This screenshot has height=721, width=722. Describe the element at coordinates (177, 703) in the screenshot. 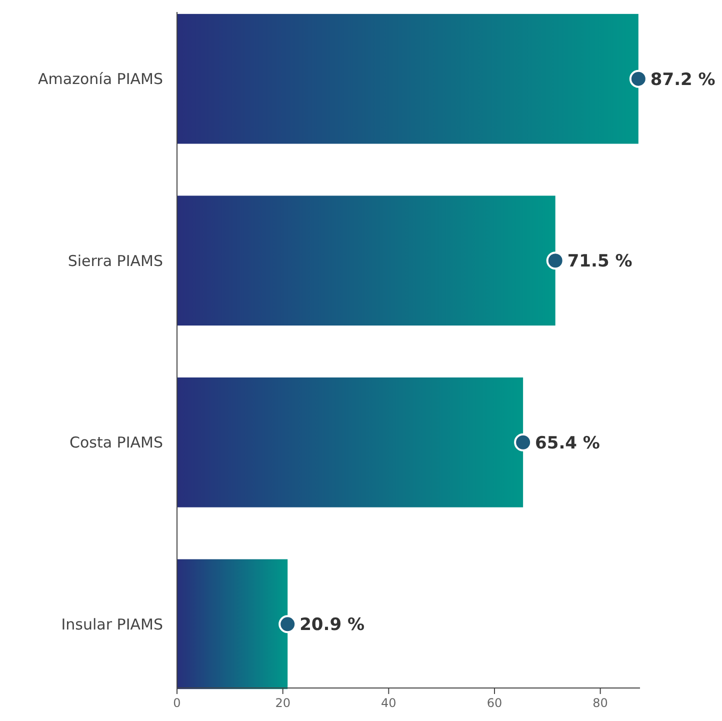

I see `x-tick-label: 0` at that location.